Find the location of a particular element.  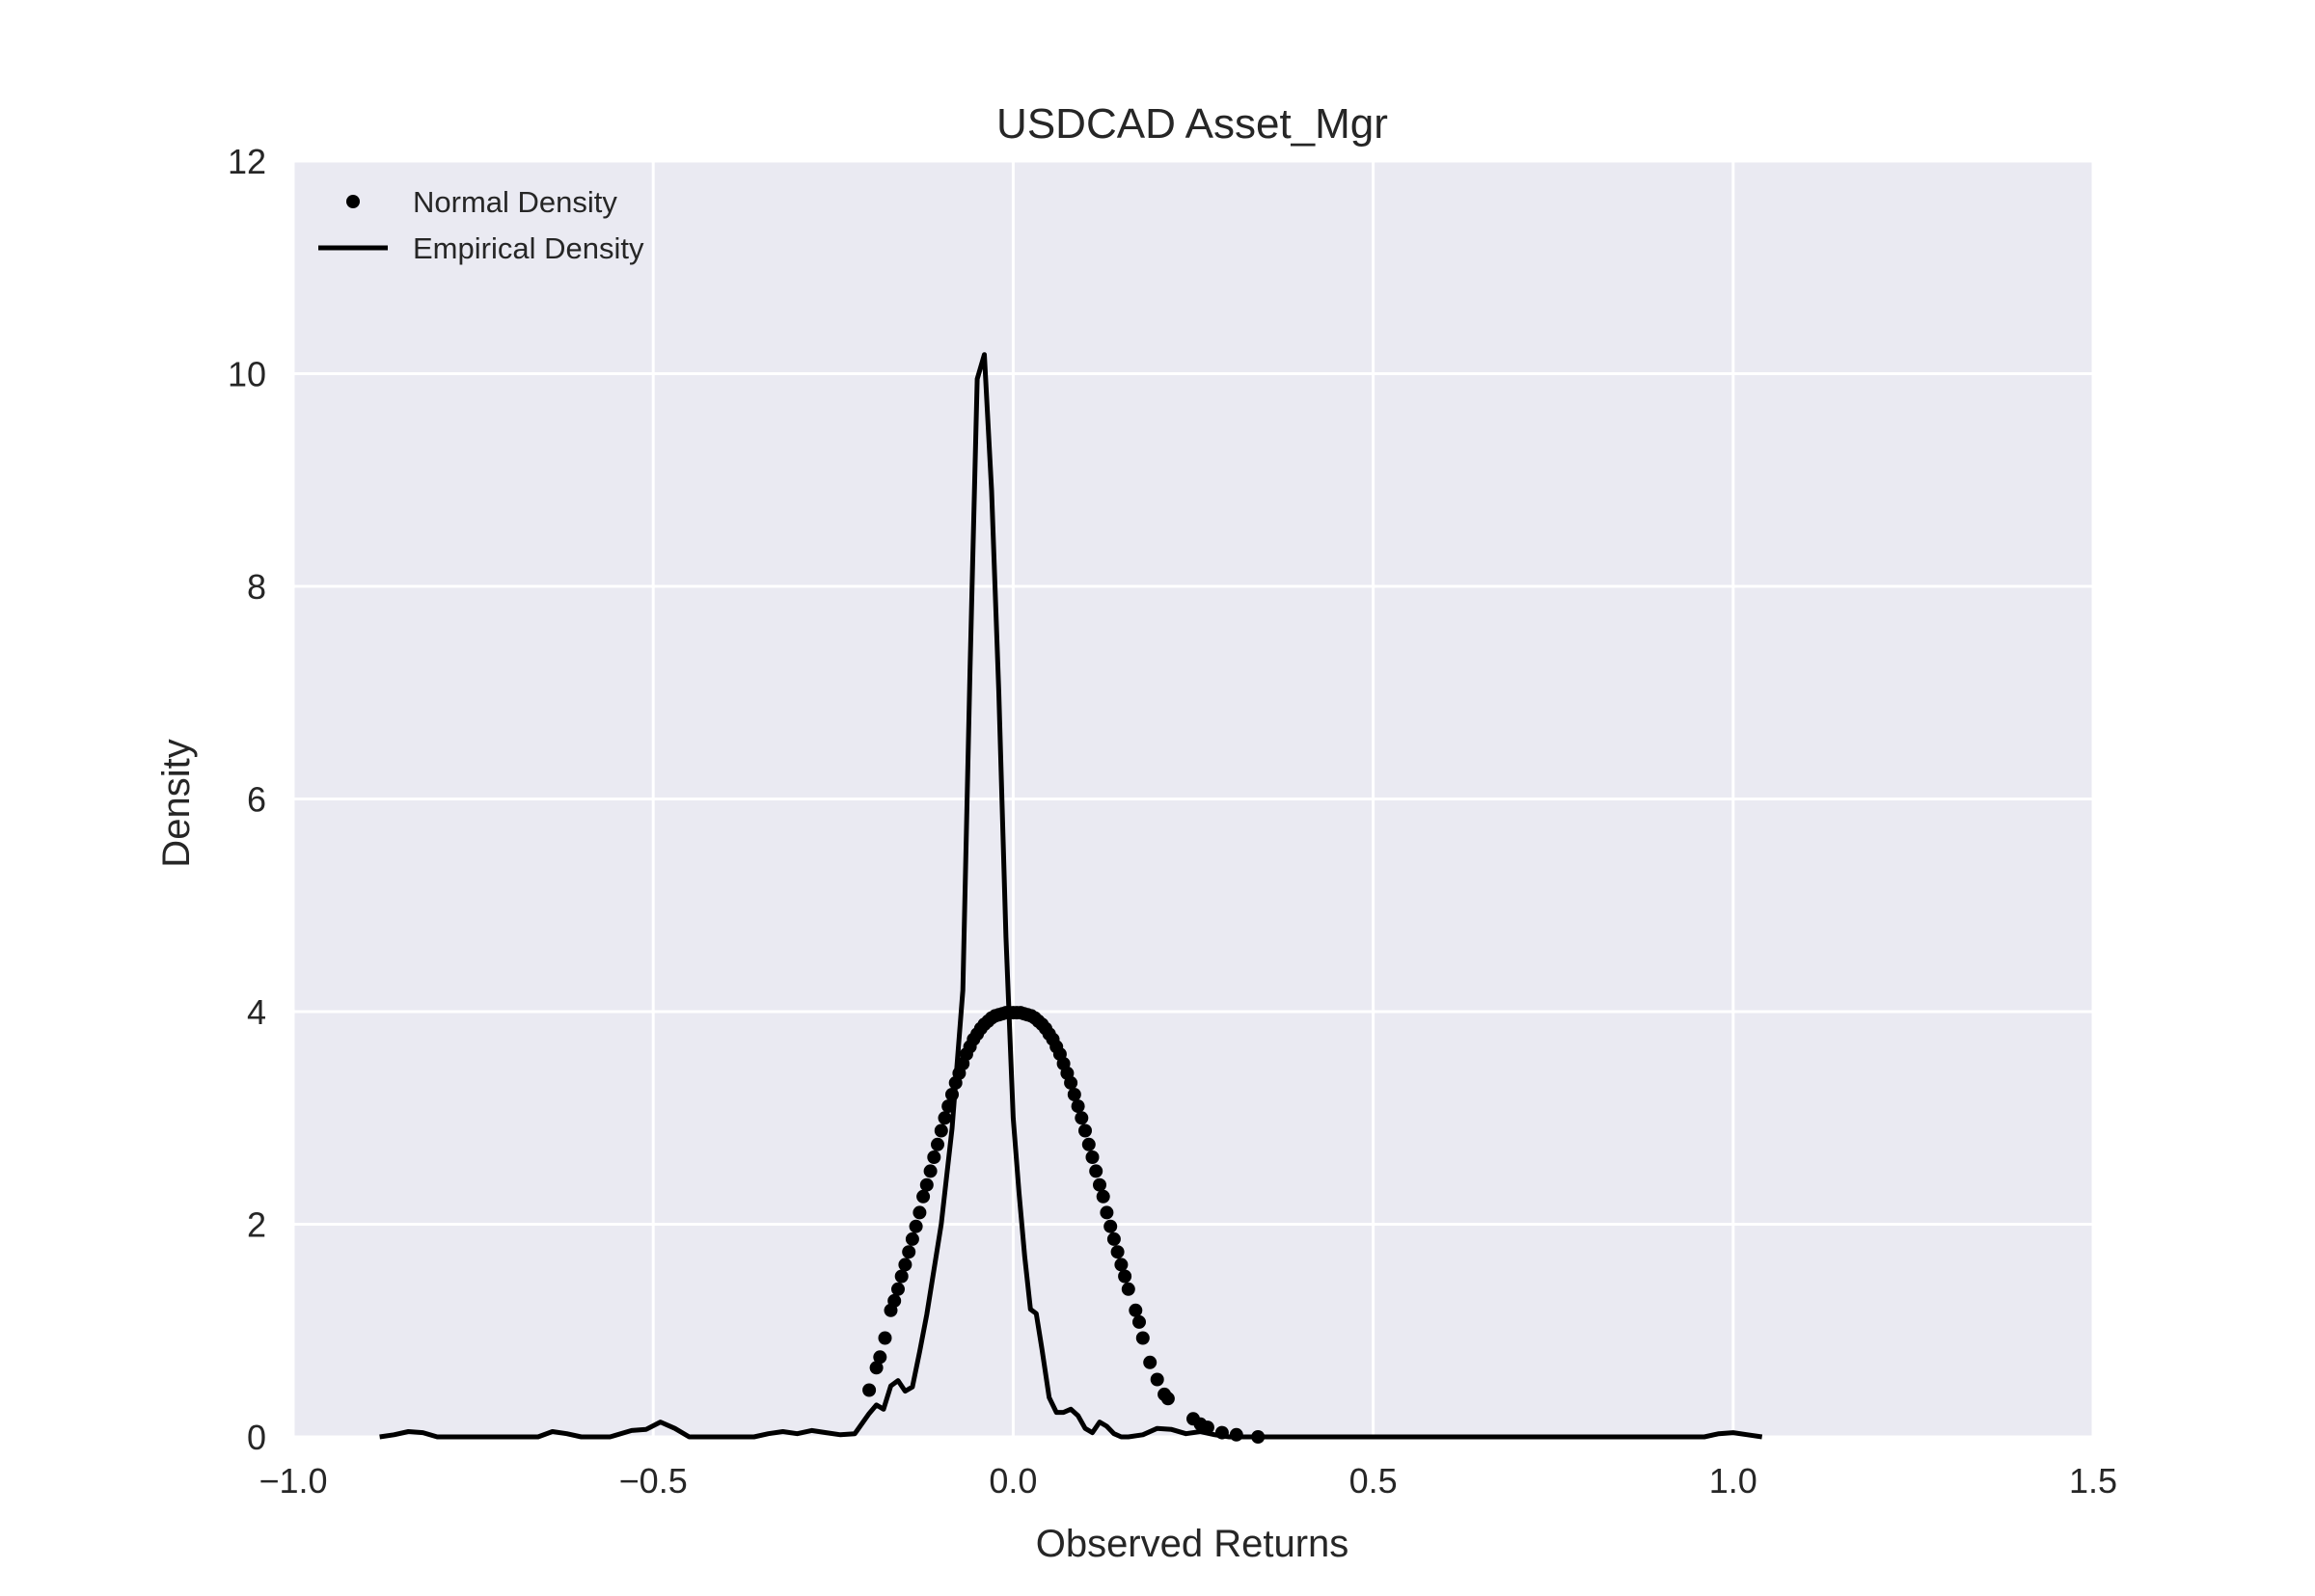

y-tick-label: 6 is located at coordinates (257, 800).